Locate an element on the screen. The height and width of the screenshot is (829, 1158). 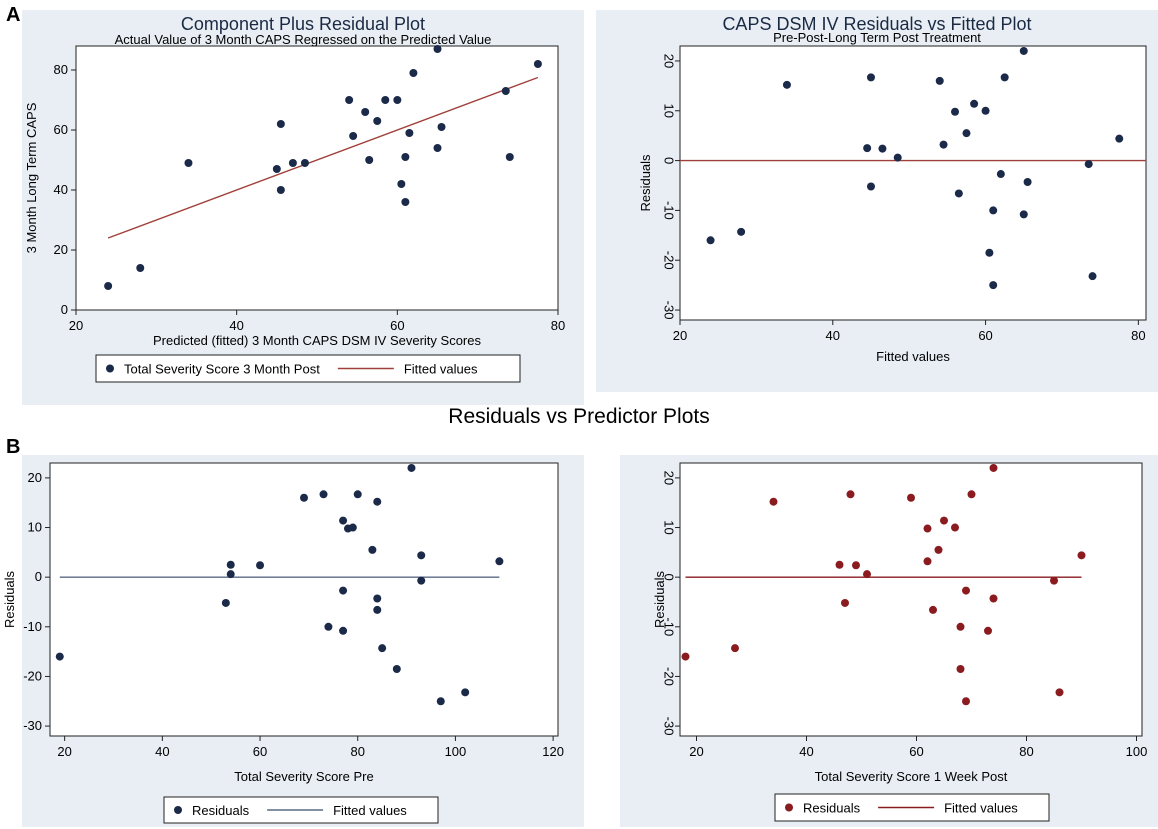
y-tick-label: -10 is located at coordinates (32, 626).